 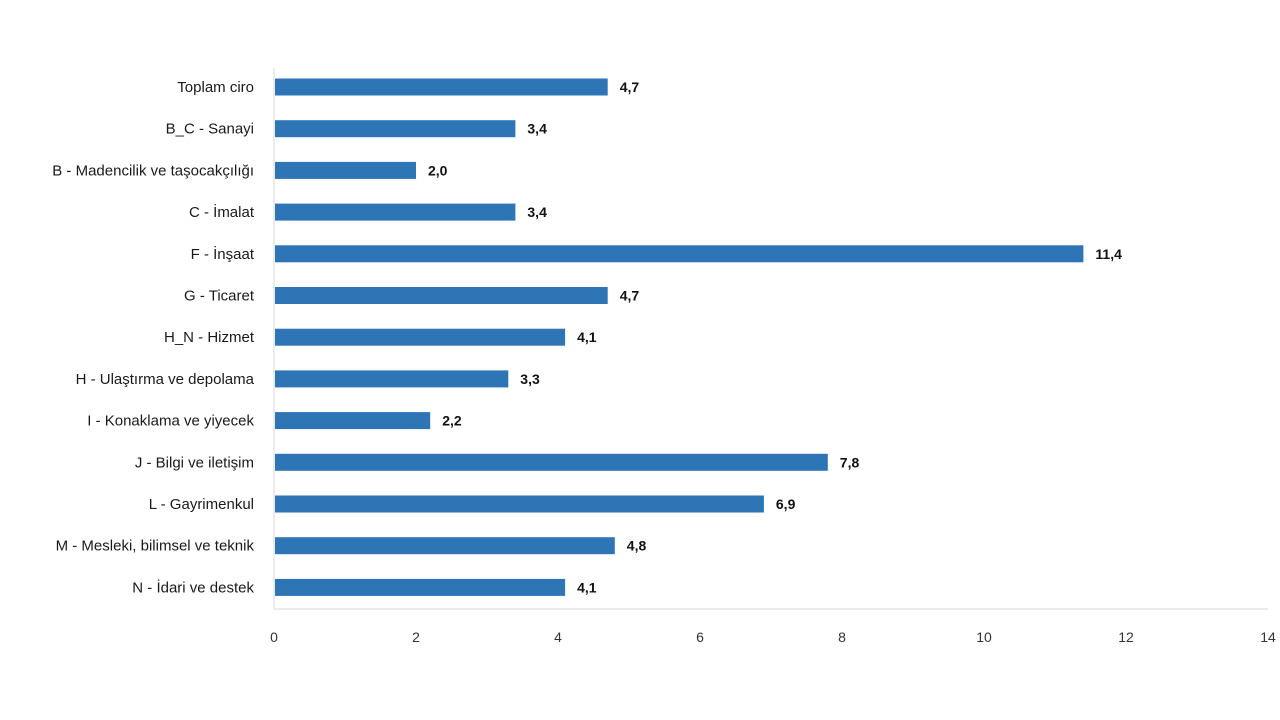 I want to click on category-label: J - Bilgi ve iletişim, so click(x=194, y=462).